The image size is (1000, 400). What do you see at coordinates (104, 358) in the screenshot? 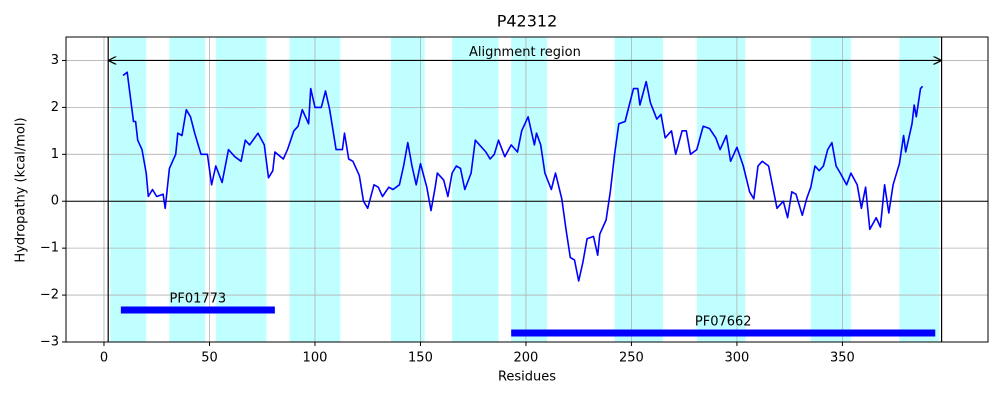
I see `x-tick-label: 0` at bounding box center [104, 358].